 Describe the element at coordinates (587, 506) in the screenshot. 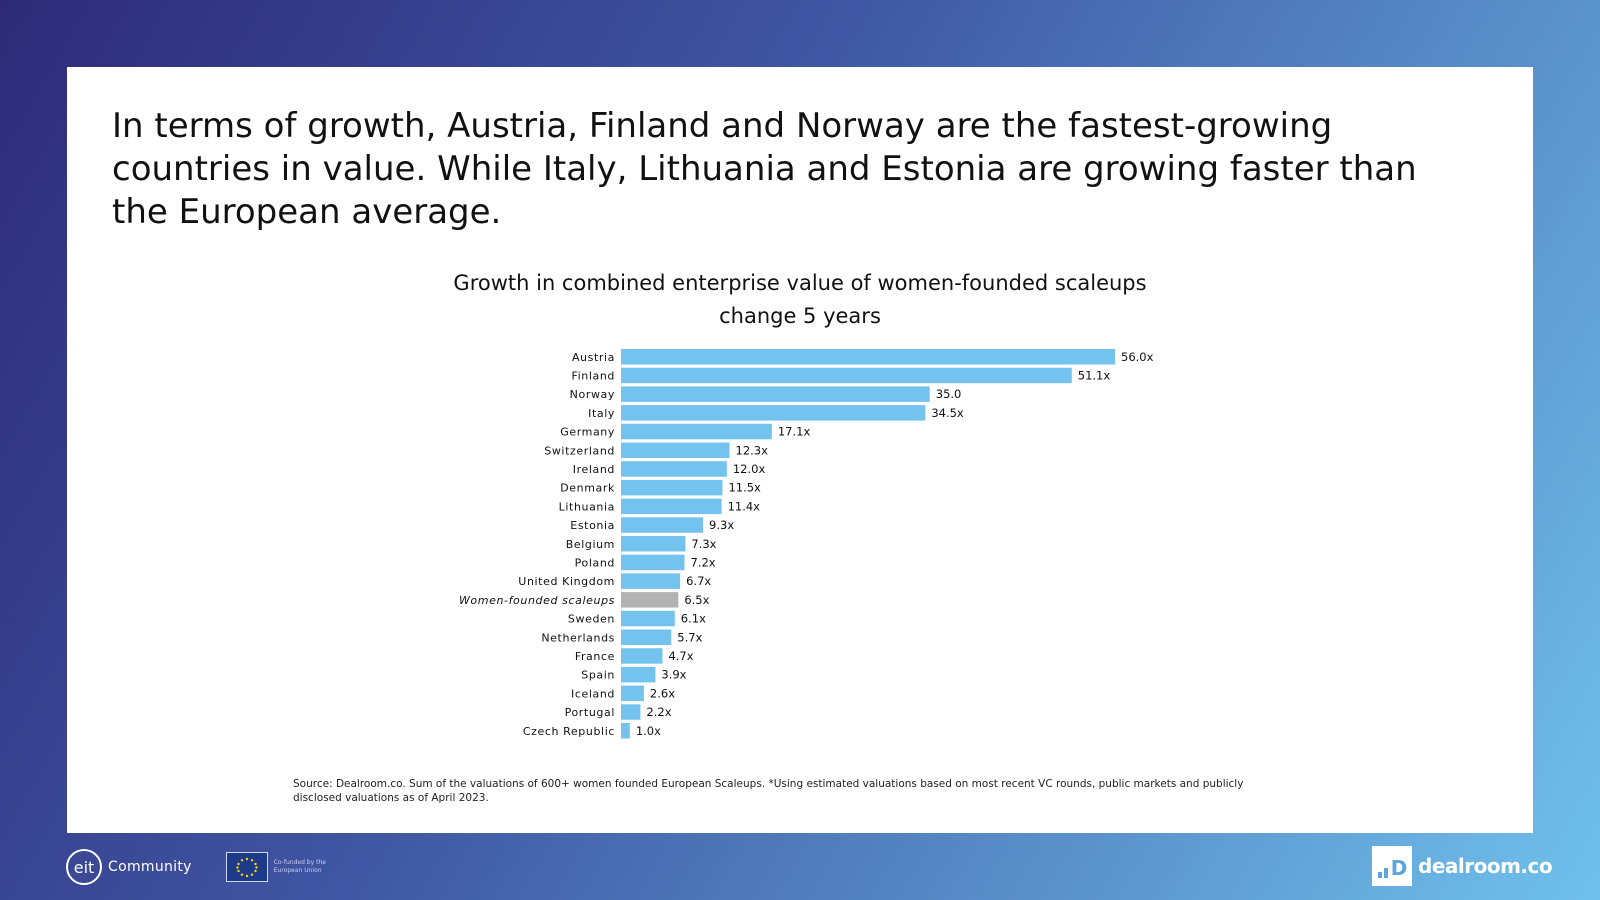

I see `category-label: Lithuania` at that location.